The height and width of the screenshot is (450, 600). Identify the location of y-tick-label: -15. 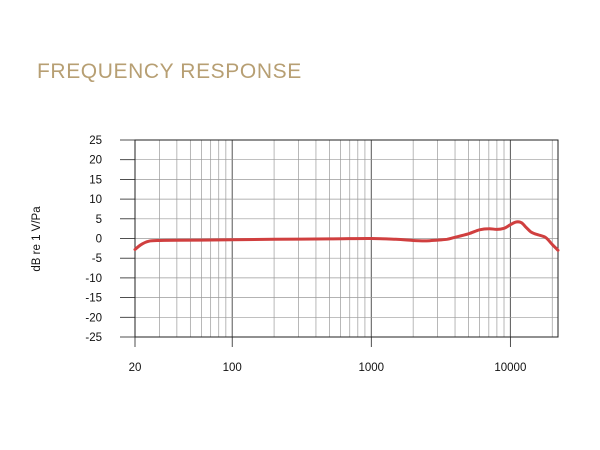
(93, 299).